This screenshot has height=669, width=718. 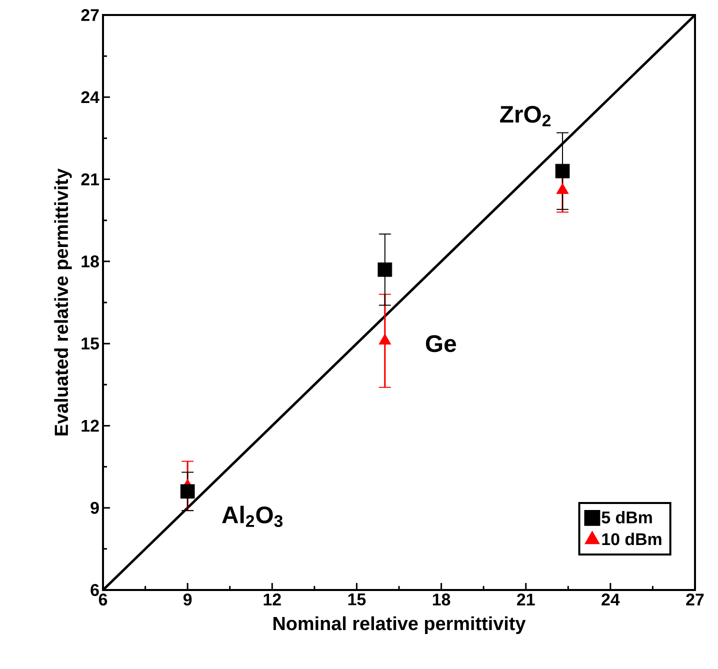 What do you see at coordinates (252, 517) in the screenshot?
I see `annotation: Al$_{2}$O$_{3}$` at bounding box center [252, 517].